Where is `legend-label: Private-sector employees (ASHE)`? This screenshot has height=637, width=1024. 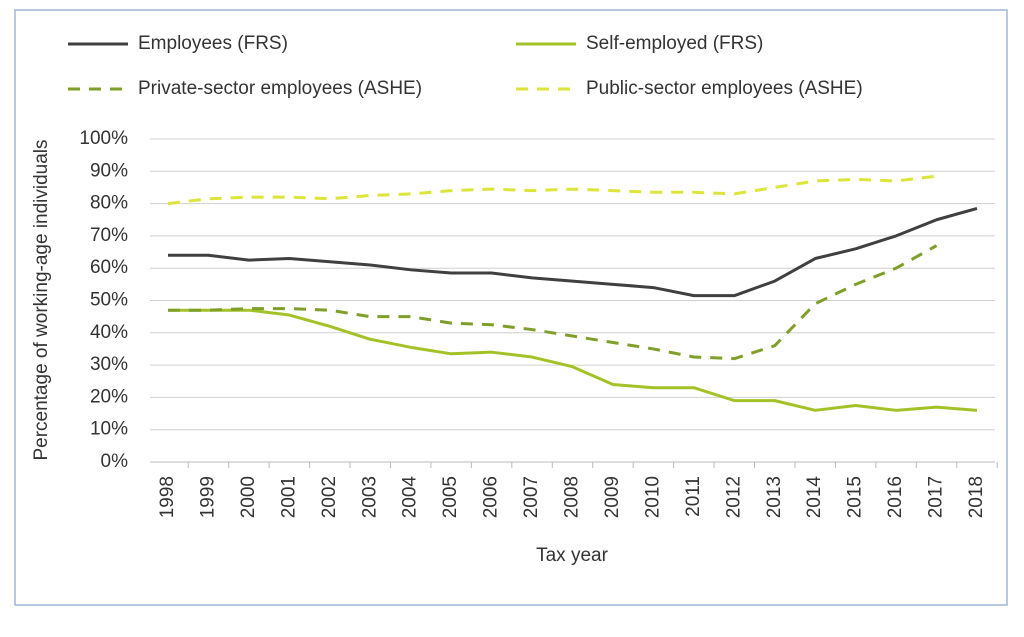
legend-label: Private-sector employees (ASHE) is located at coordinates (280, 88).